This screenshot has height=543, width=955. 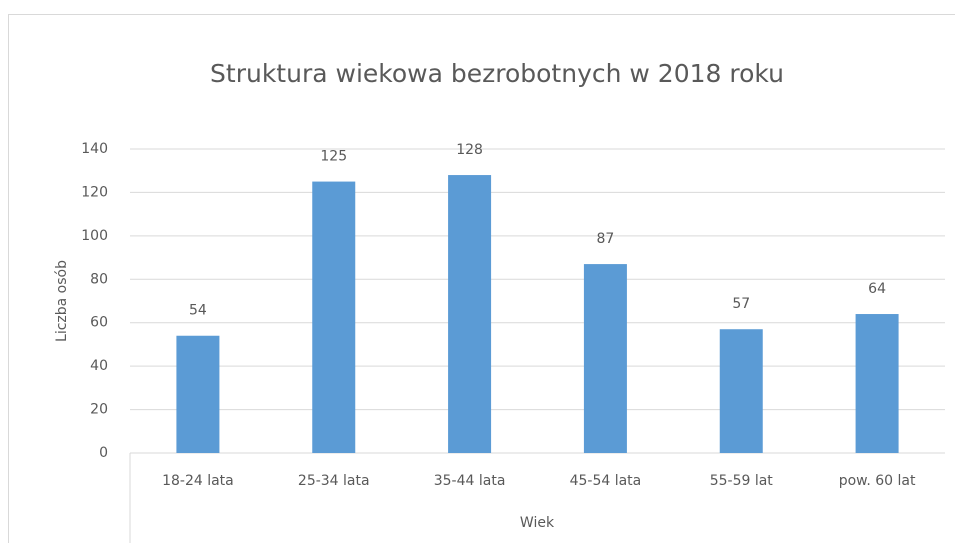 What do you see at coordinates (877, 289) in the screenshot?
I see `data-label: 64` at bounding box center [877, 289].